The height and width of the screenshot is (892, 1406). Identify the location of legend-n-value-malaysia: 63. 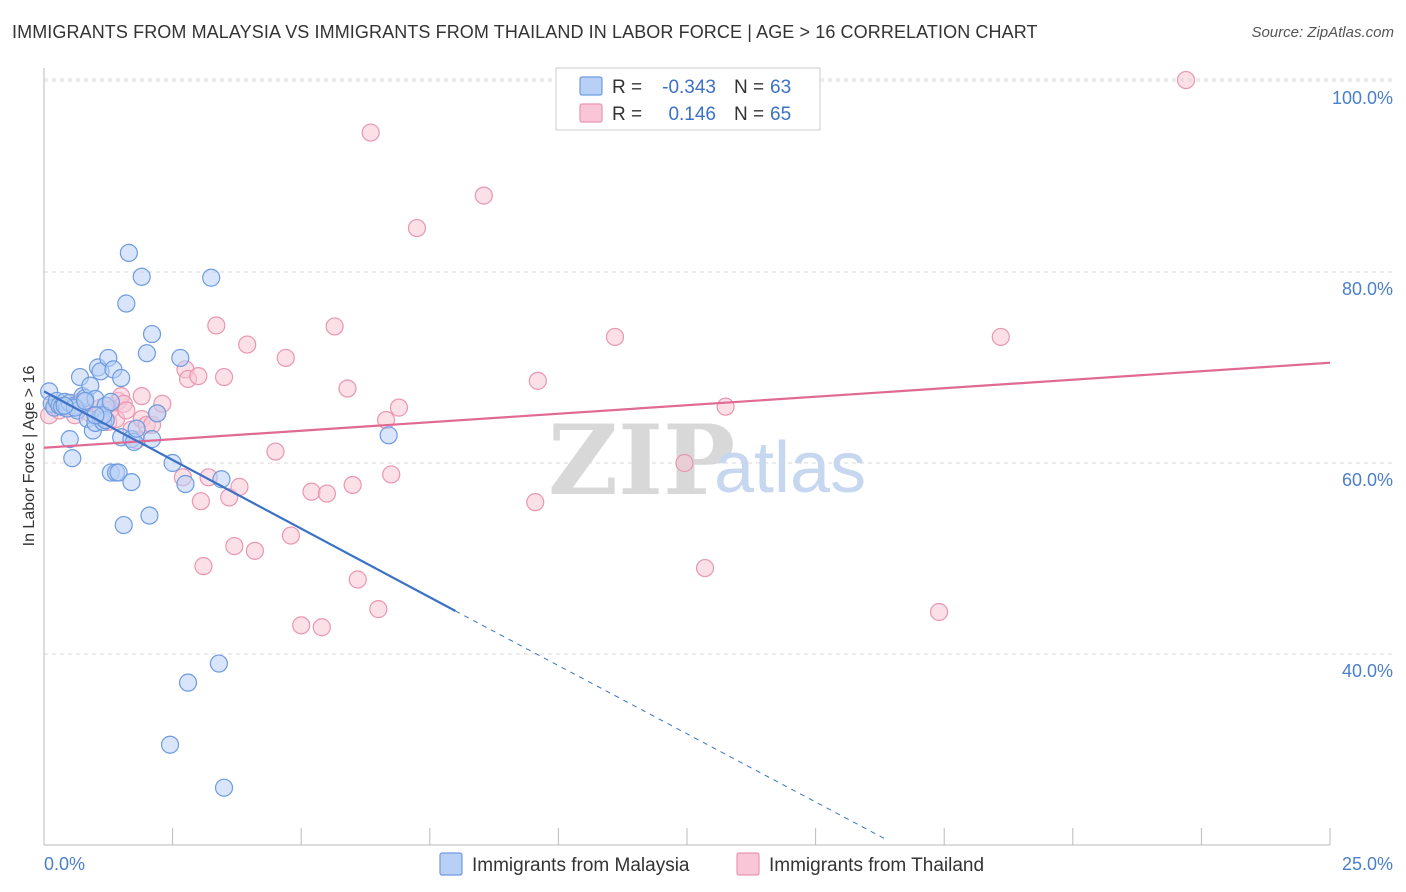
(780, 87).